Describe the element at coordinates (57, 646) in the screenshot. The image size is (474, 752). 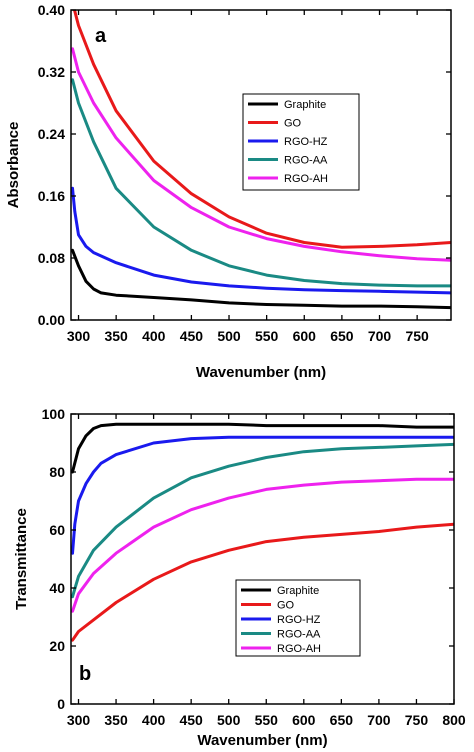
I see `y-tick-label: 20` at that location.